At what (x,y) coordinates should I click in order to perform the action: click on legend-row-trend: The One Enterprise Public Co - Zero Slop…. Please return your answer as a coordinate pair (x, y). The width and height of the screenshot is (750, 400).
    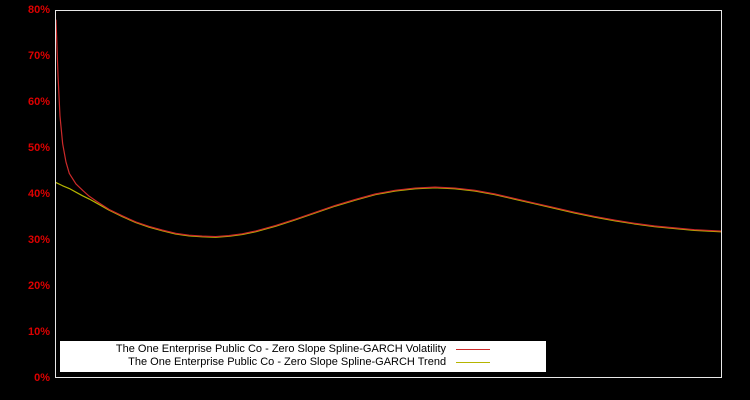
    Looking at the image, I should click on (309, 362).